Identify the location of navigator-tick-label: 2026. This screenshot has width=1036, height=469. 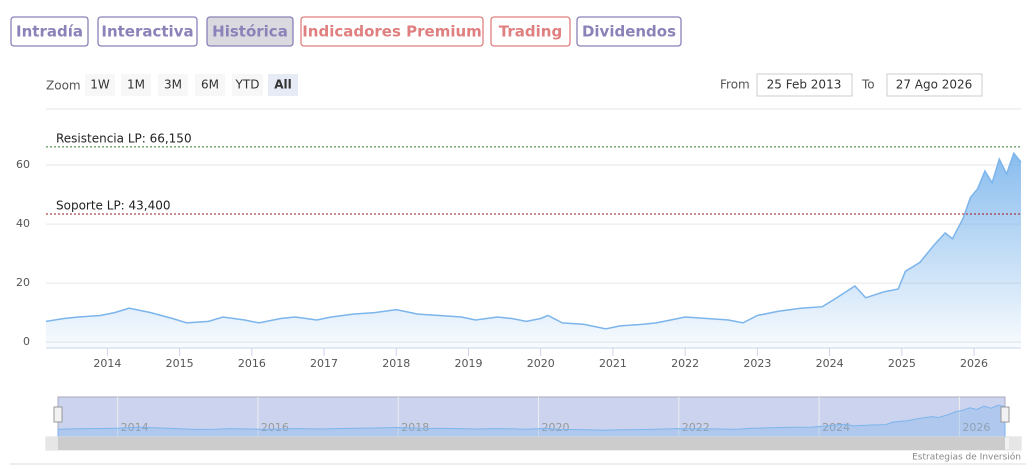
(976, 427).